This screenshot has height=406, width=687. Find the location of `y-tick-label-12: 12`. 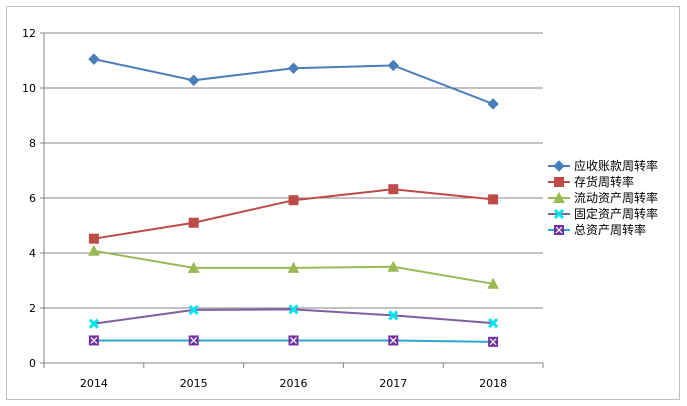

y-tick-label-12: 12 is located at coordinates (29, 33).